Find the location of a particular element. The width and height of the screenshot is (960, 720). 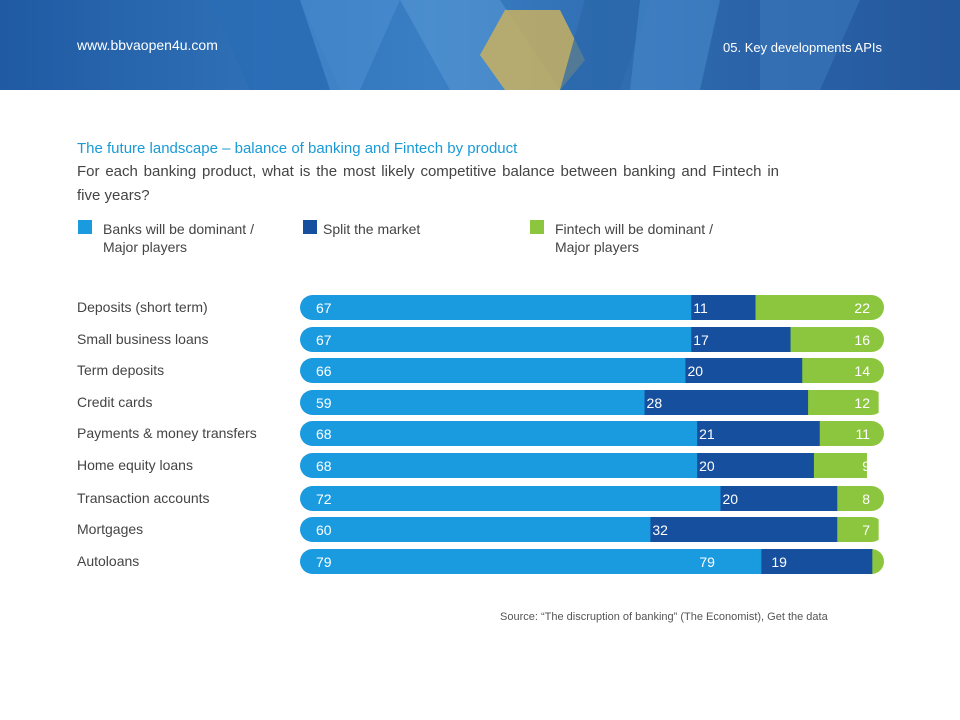

data-label-small-business-loans-1: 17 is located at coordinates (701, 340).